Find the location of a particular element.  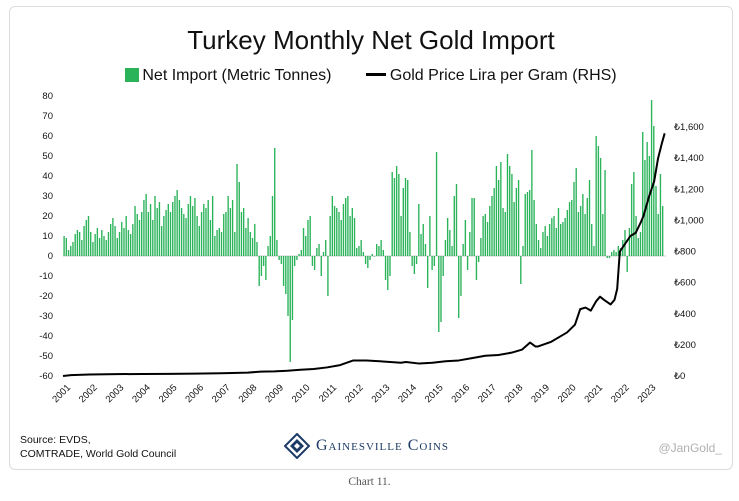

publisher-logo: Gainesville Coins is located at coordinates (366, 446).